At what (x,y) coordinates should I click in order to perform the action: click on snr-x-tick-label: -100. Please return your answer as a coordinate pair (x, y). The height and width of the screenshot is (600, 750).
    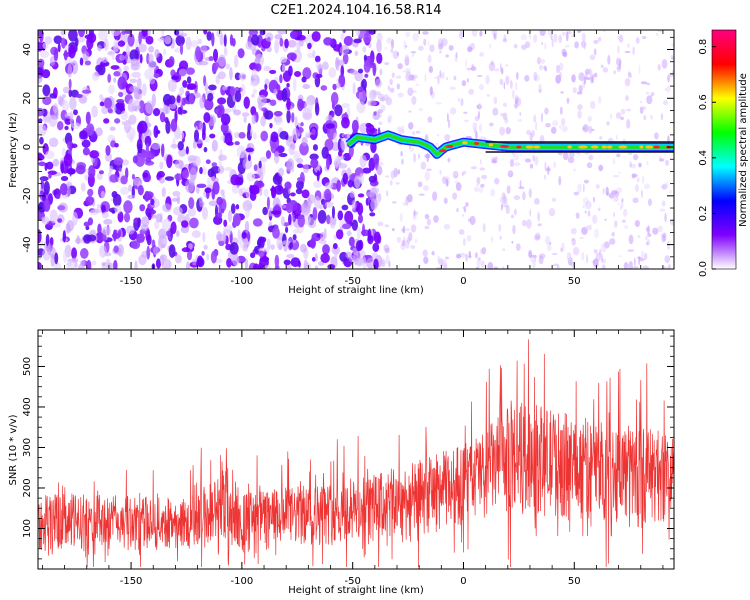
    Looking at the image, I should click on (242, 581).